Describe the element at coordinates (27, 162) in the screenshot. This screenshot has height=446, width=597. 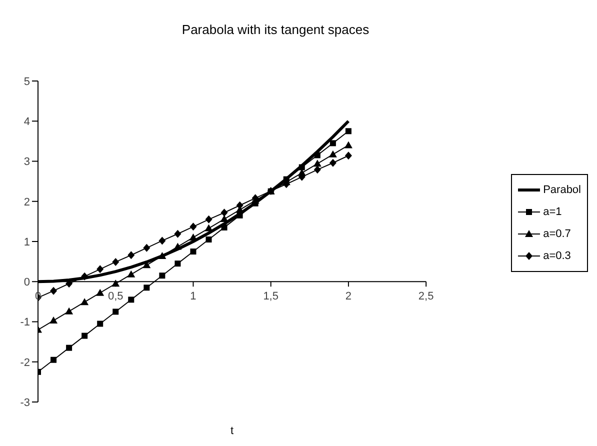
I see `y-tick-label: 3` at that location.